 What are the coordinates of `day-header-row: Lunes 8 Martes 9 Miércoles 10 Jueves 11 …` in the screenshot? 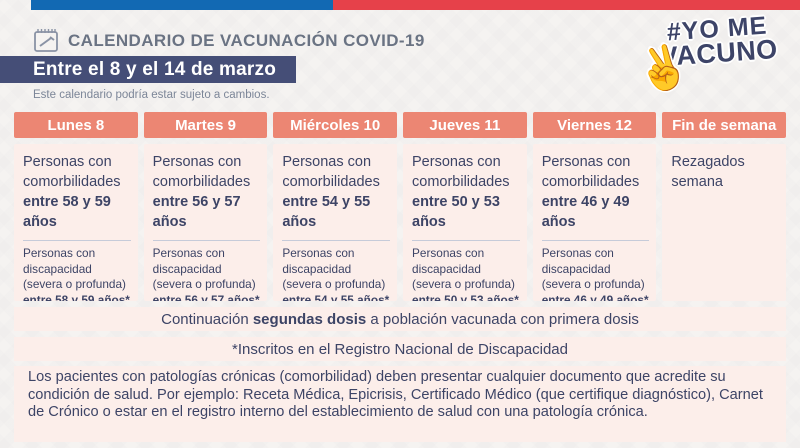 It's located at (400, 125).